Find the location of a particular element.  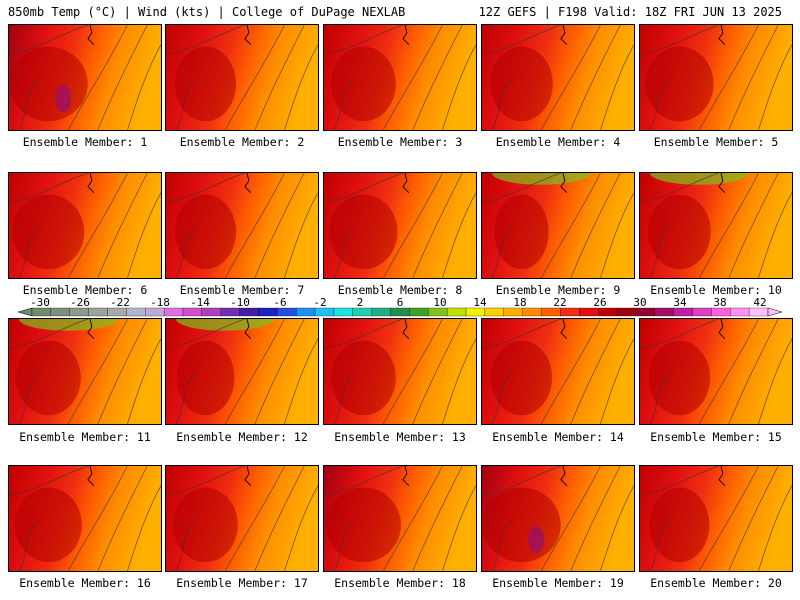

colorbar-tick-label: -6 is located at coordinates (280, 302).